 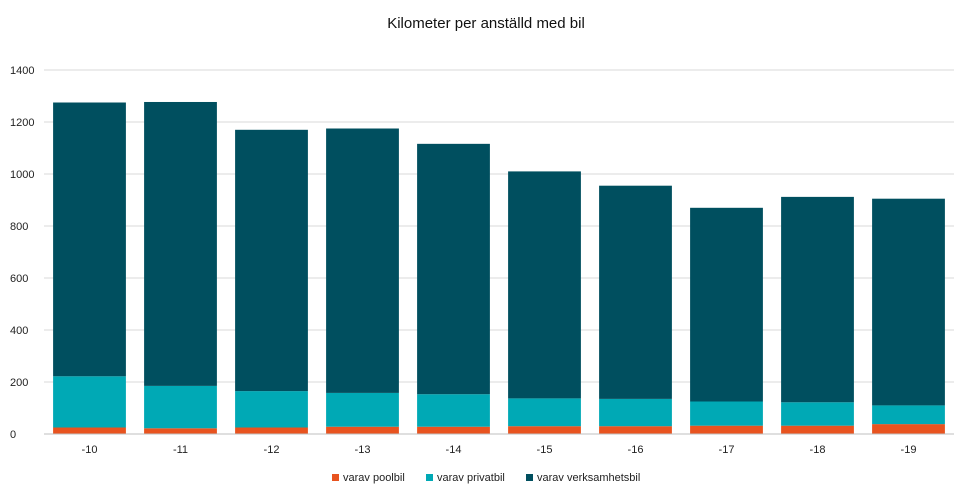 I want to click on x-tick-label: -16, so click(x=636, y=450).